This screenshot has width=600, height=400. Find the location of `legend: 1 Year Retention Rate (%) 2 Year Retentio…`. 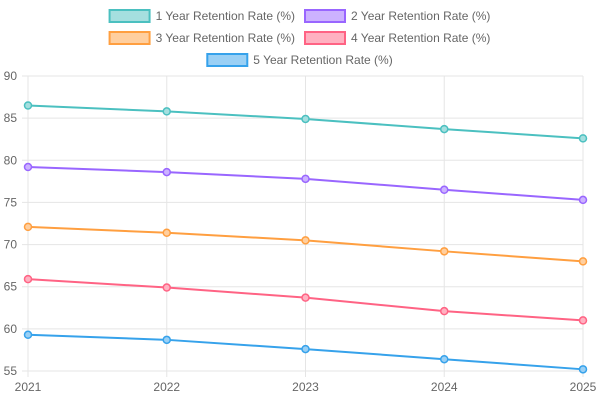

legend: 1 Year Retention Rate (%) 2 Year Retentio… is located at coordinates (299, 38).